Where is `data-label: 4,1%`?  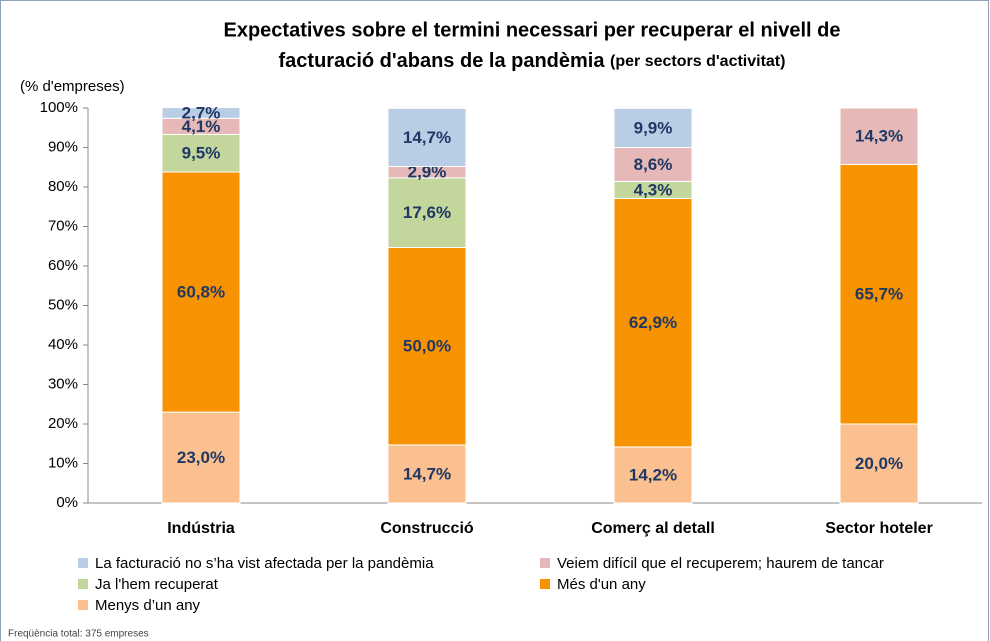
data-label: 4,1% is located at coordinates (201, 126).